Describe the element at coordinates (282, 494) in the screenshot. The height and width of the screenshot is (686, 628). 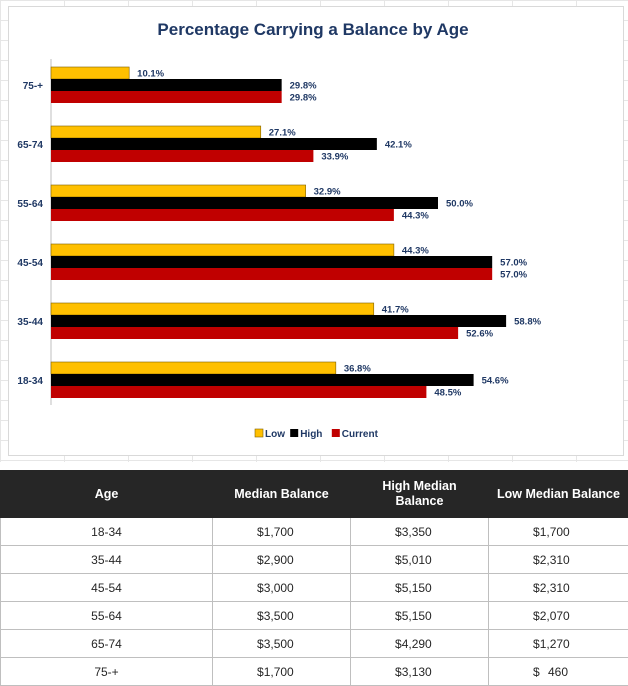
I see `header-median-balance: Median Balance` at that location.